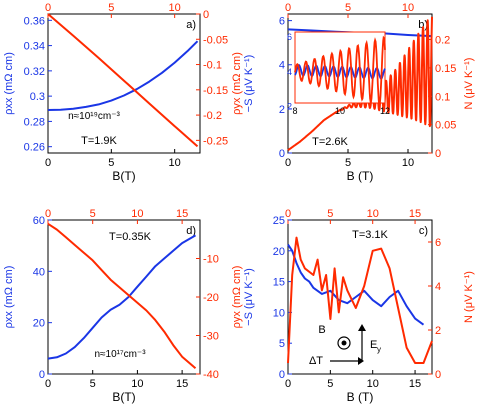  Describe the element at coordinates (249, 297) in the screenshot. I see `y-axis-label: −S (μV K⁻¹)` at that location.